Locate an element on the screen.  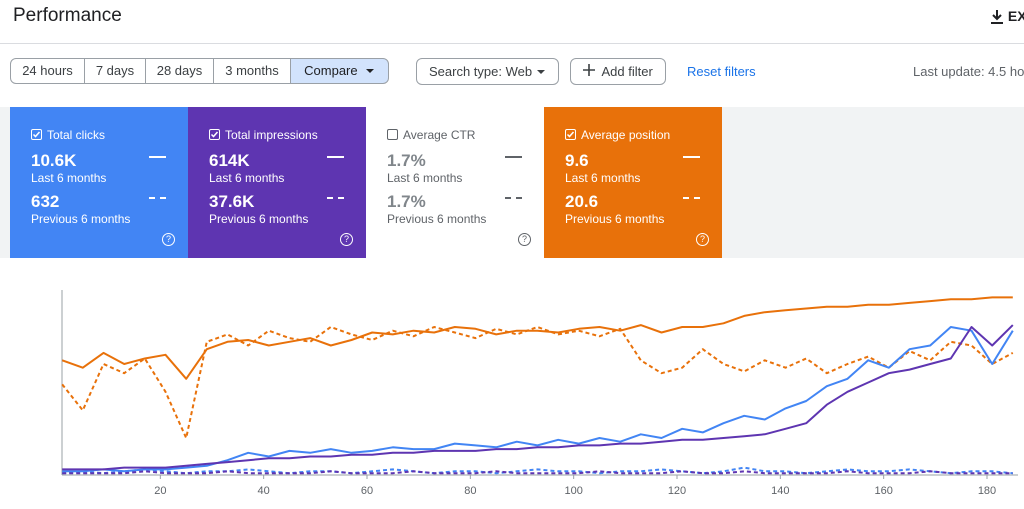
x-tick-label: 20 is located at coordinates (160, 491).